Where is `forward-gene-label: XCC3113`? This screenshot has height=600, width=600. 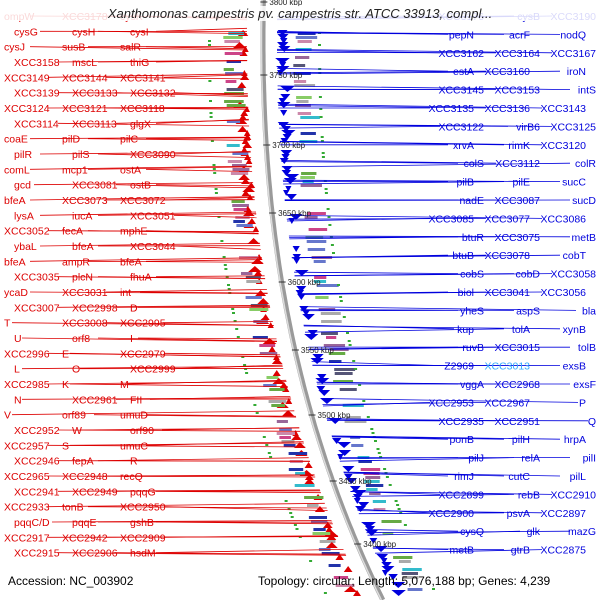 forward-gene-label: XCC3113 is located at coordinates (94, 124).